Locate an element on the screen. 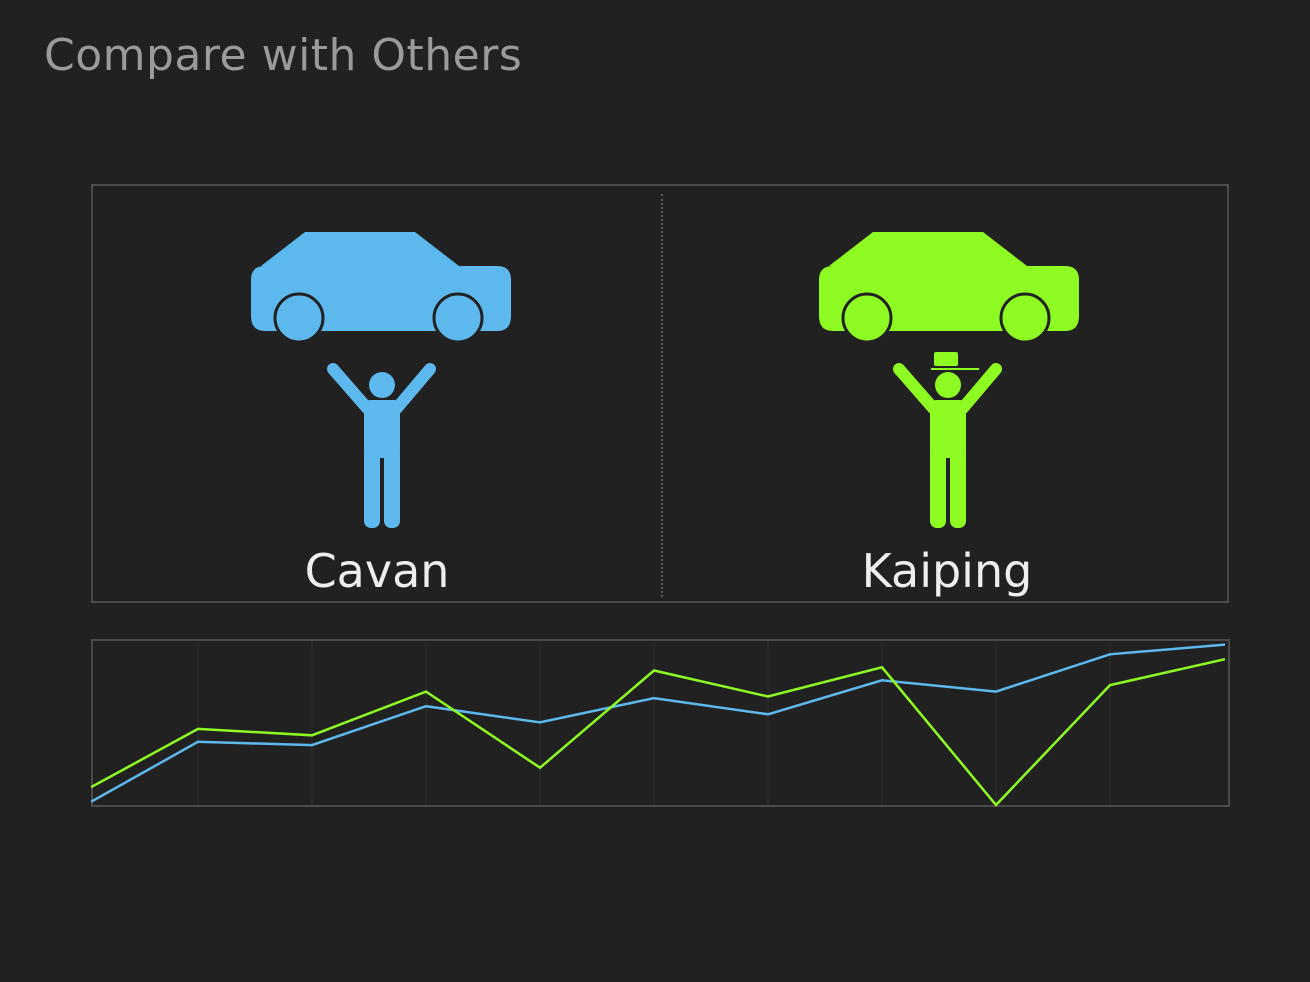 The image size is (1310, 982). city-label-kaiping: Kaiping is located at coordinates (947, 571).